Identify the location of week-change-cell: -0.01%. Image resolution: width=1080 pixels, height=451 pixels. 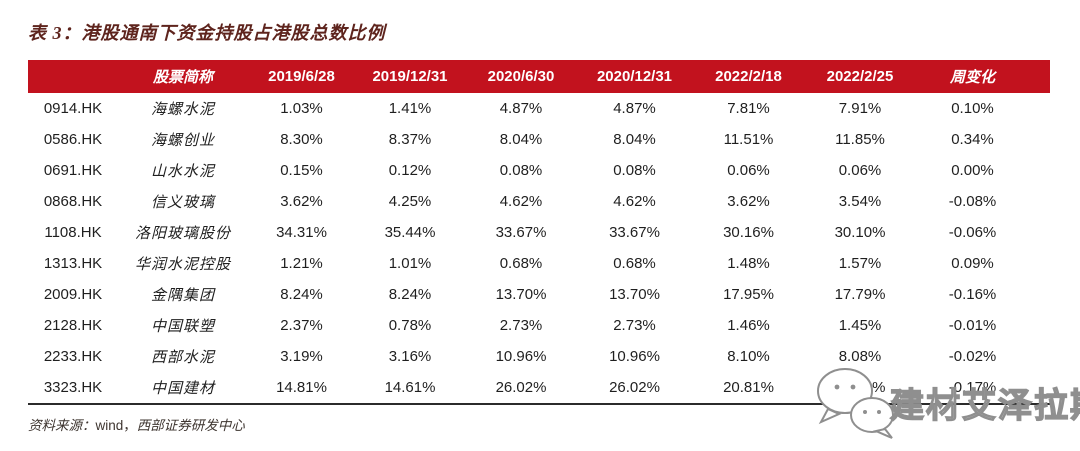
(972, 325).